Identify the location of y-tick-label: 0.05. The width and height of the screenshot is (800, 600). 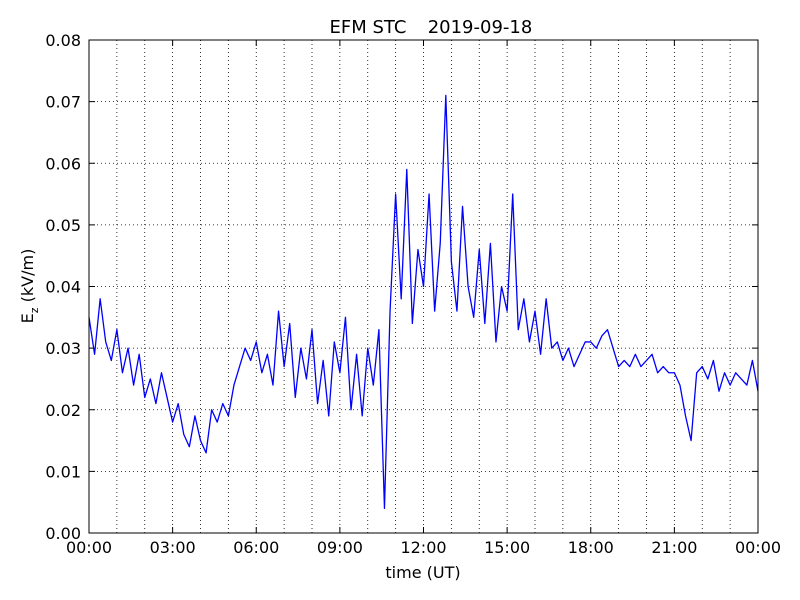
(63, 225).